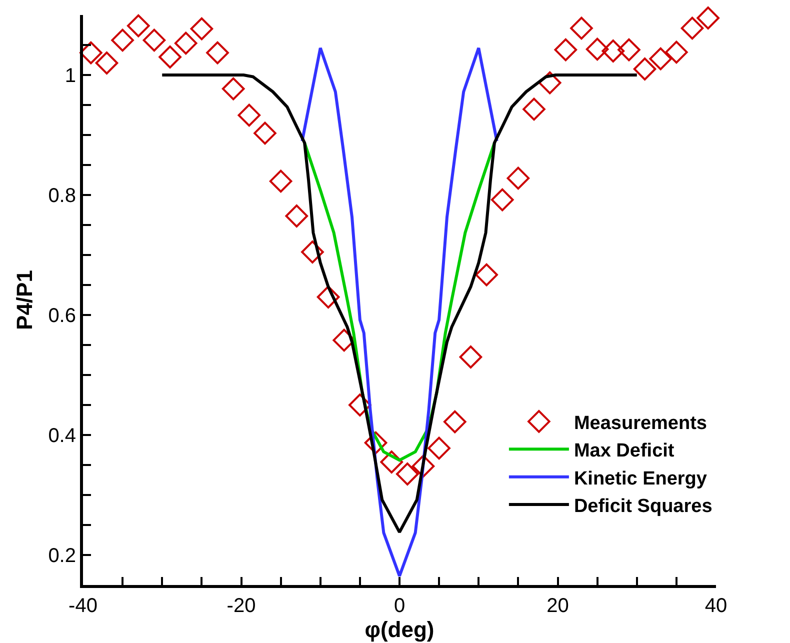 The height and width of the screenshot is (643, 790). What do you see at coordinates (399, 629) in the screenshot?
I see `x-axis-title: φ(deg)` at bounding box center [399, 629].